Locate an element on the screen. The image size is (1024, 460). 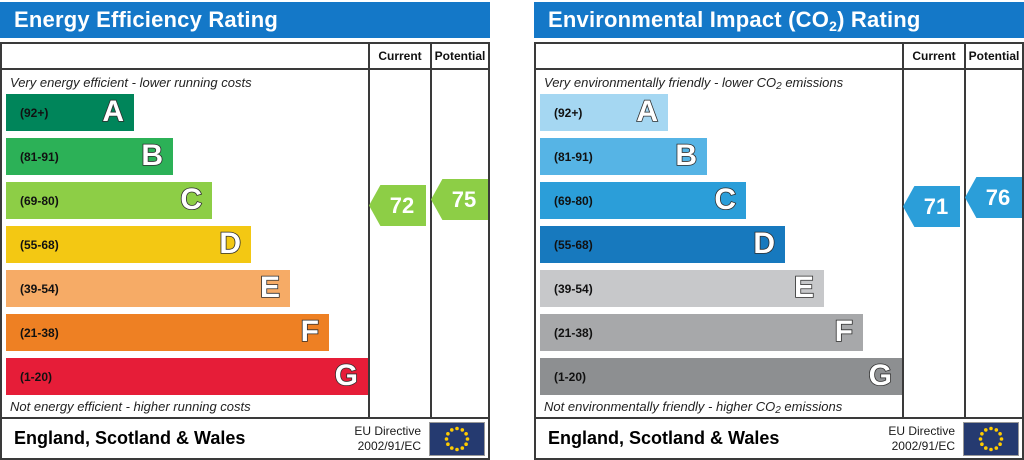
title-text: Energy Efficiency Rating is located at coordinates (146, 19).